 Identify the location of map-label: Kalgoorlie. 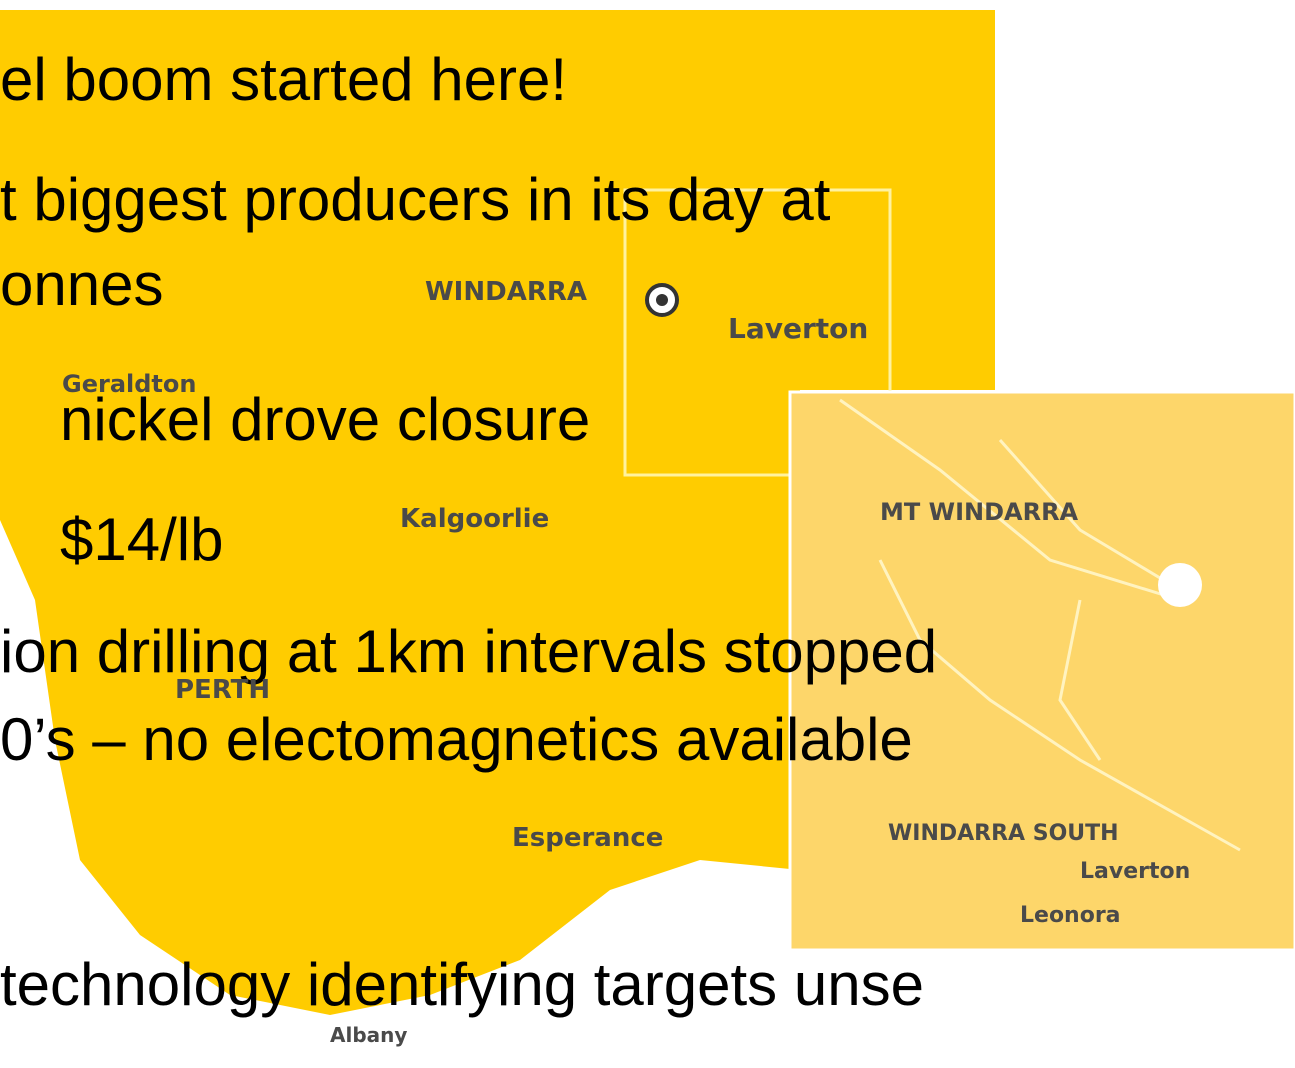
(474, 519).